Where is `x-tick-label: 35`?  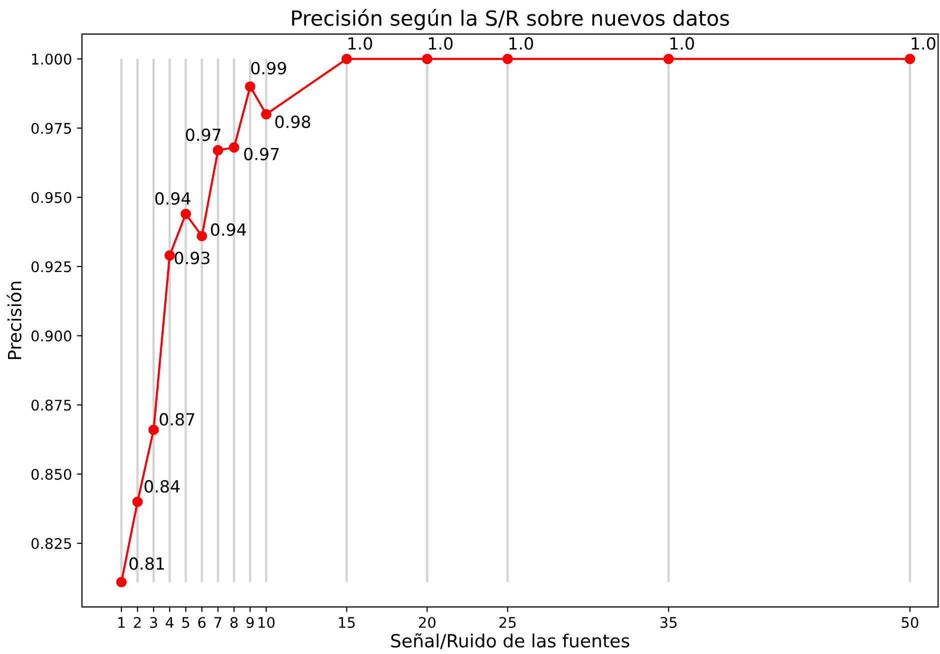
x-tick-label: 35 is located at coordinates (668, 622).